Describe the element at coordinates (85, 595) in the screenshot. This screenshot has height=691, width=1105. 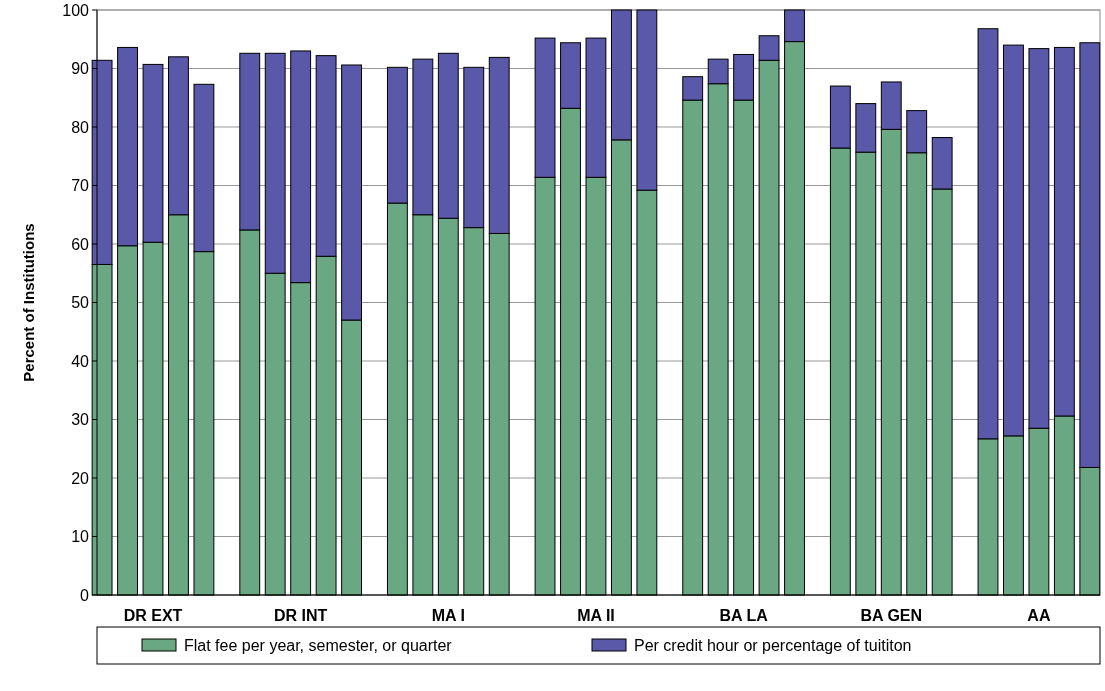
I see `y-tick-label: 0` at that location.